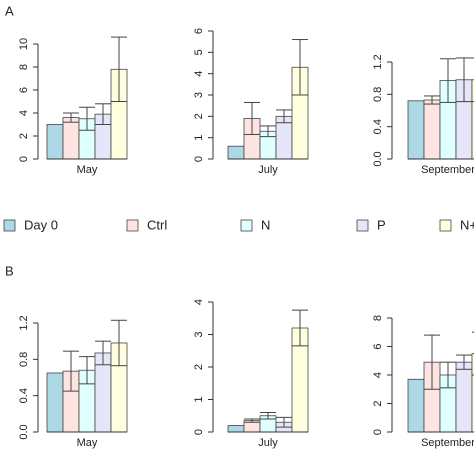 The height and width of the screenshot is (474, 474). Describe the element at coordinates (24, 44) in the screenshot. I see `y-tick-label: 10` at that location.